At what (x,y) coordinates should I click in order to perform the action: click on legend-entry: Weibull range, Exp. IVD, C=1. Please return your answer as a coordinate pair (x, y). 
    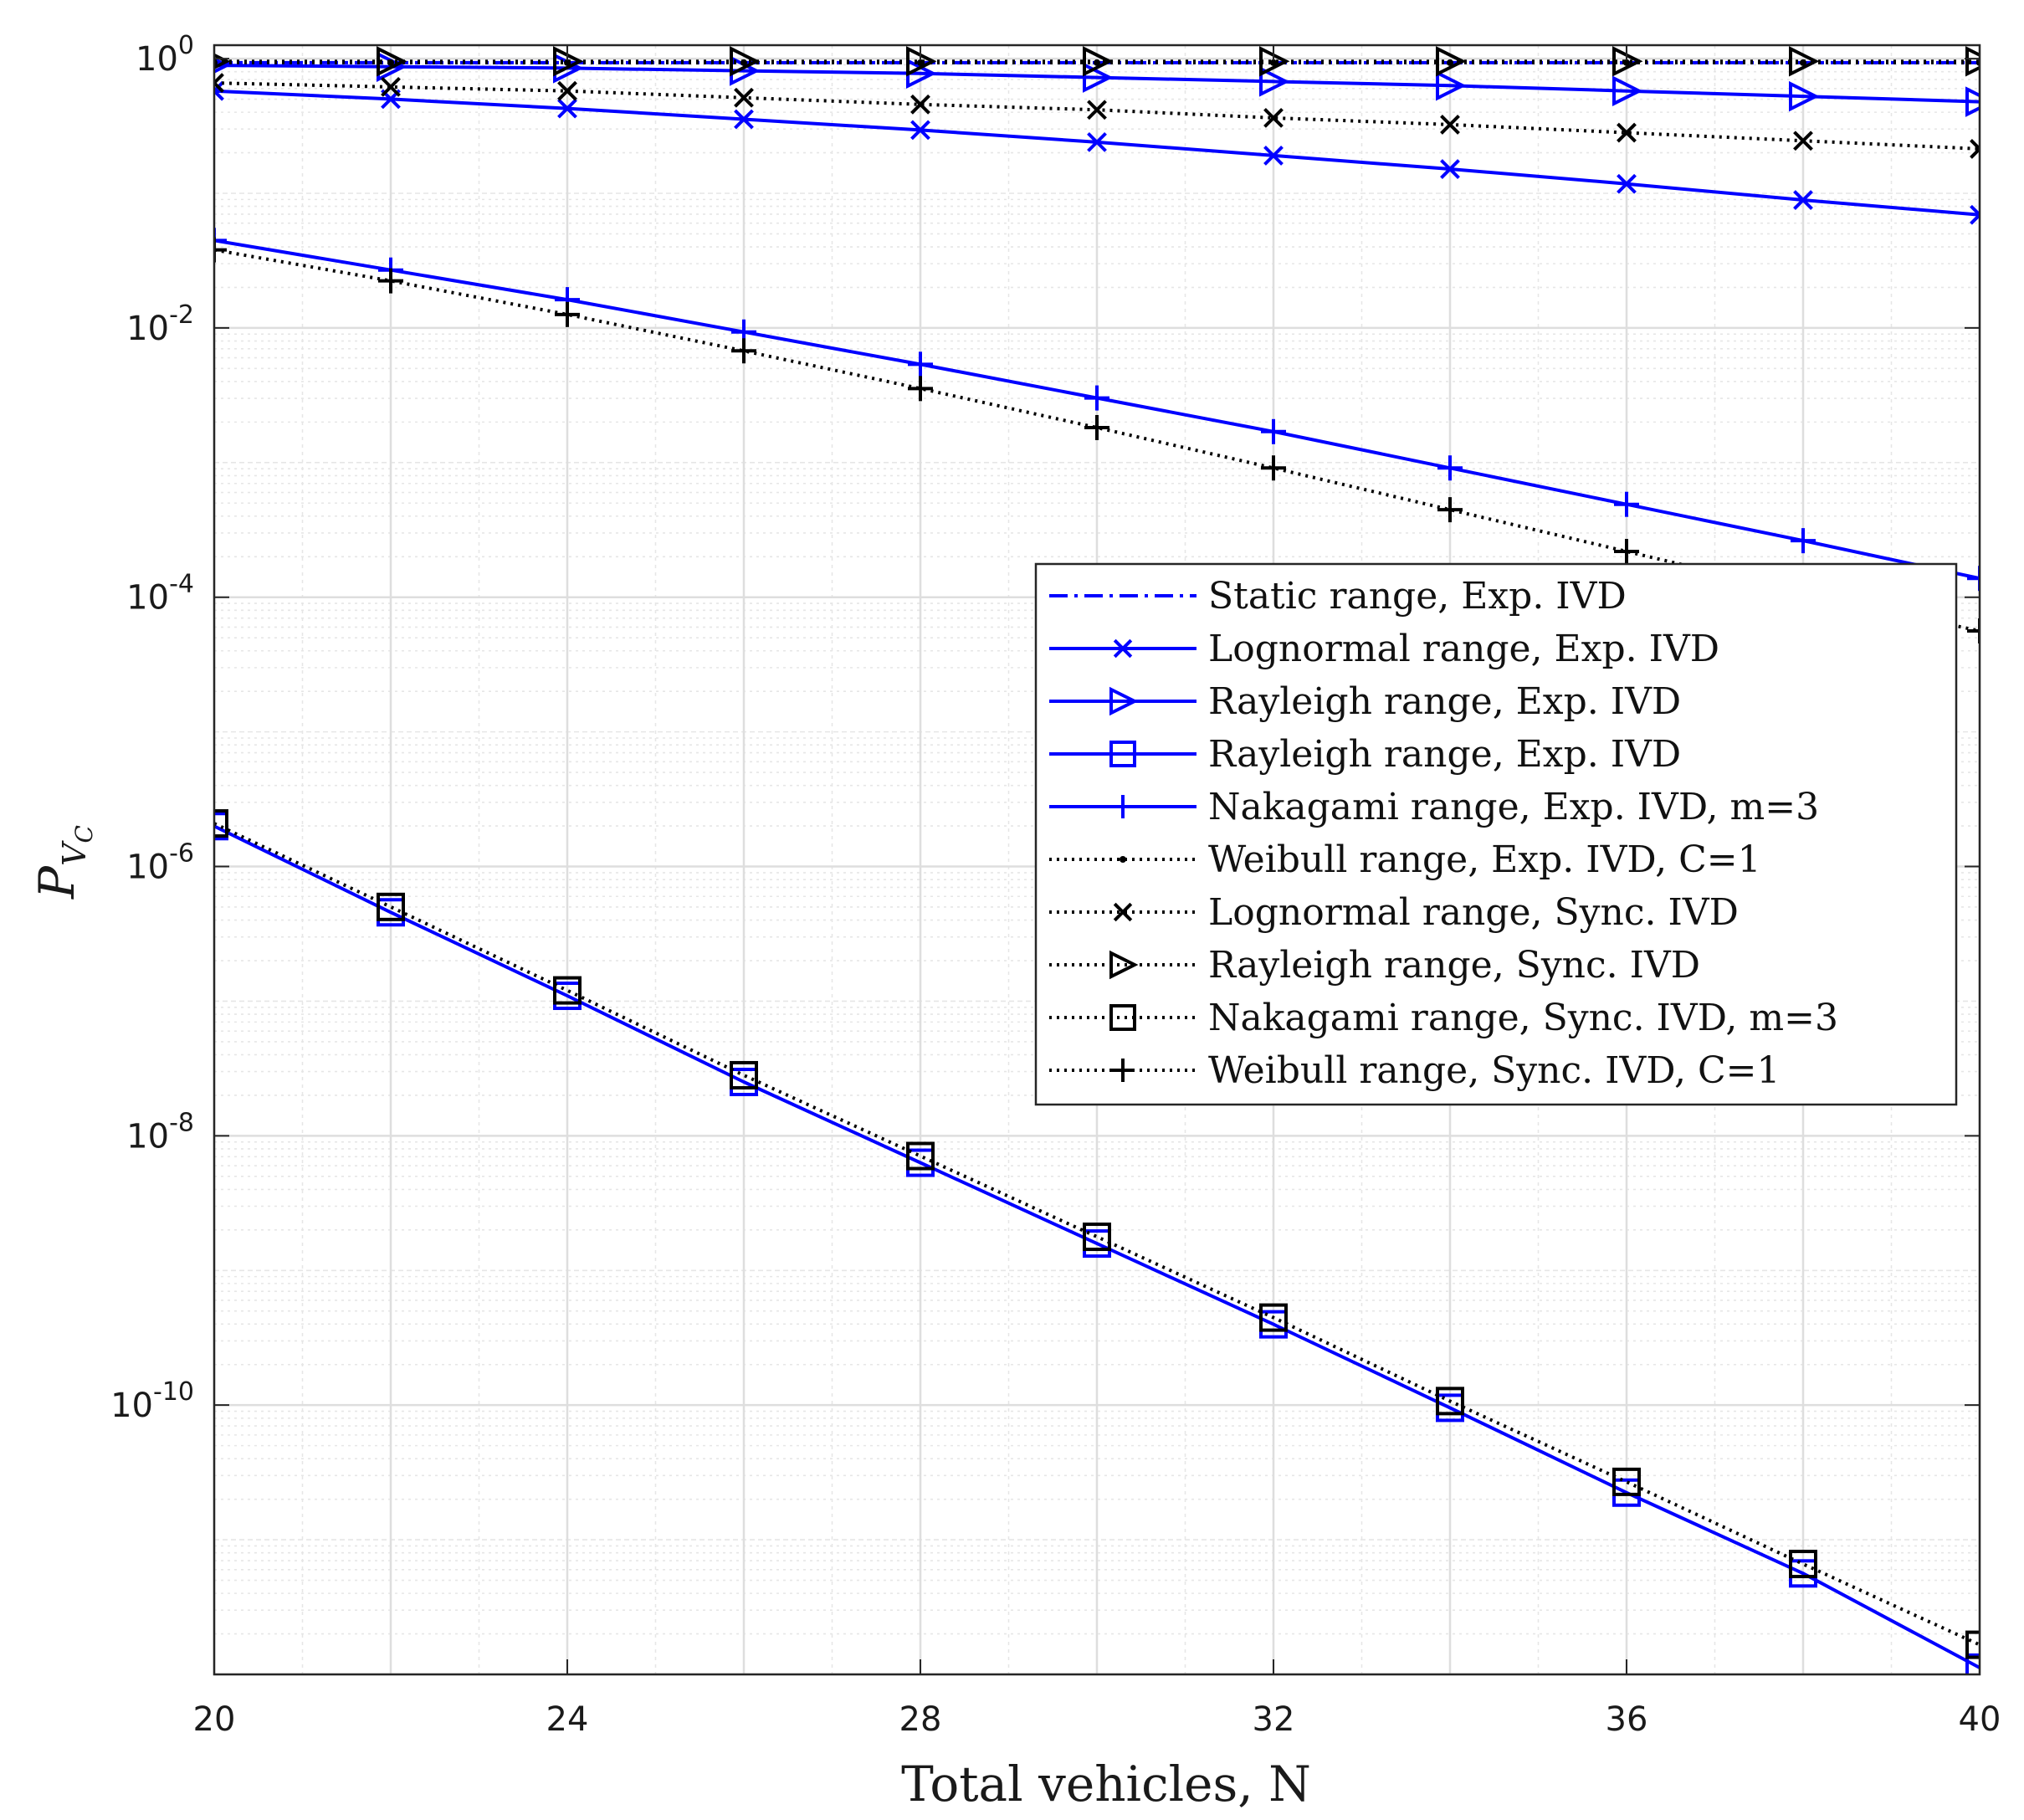
    Looking at the image, I should click on (1405, 859).